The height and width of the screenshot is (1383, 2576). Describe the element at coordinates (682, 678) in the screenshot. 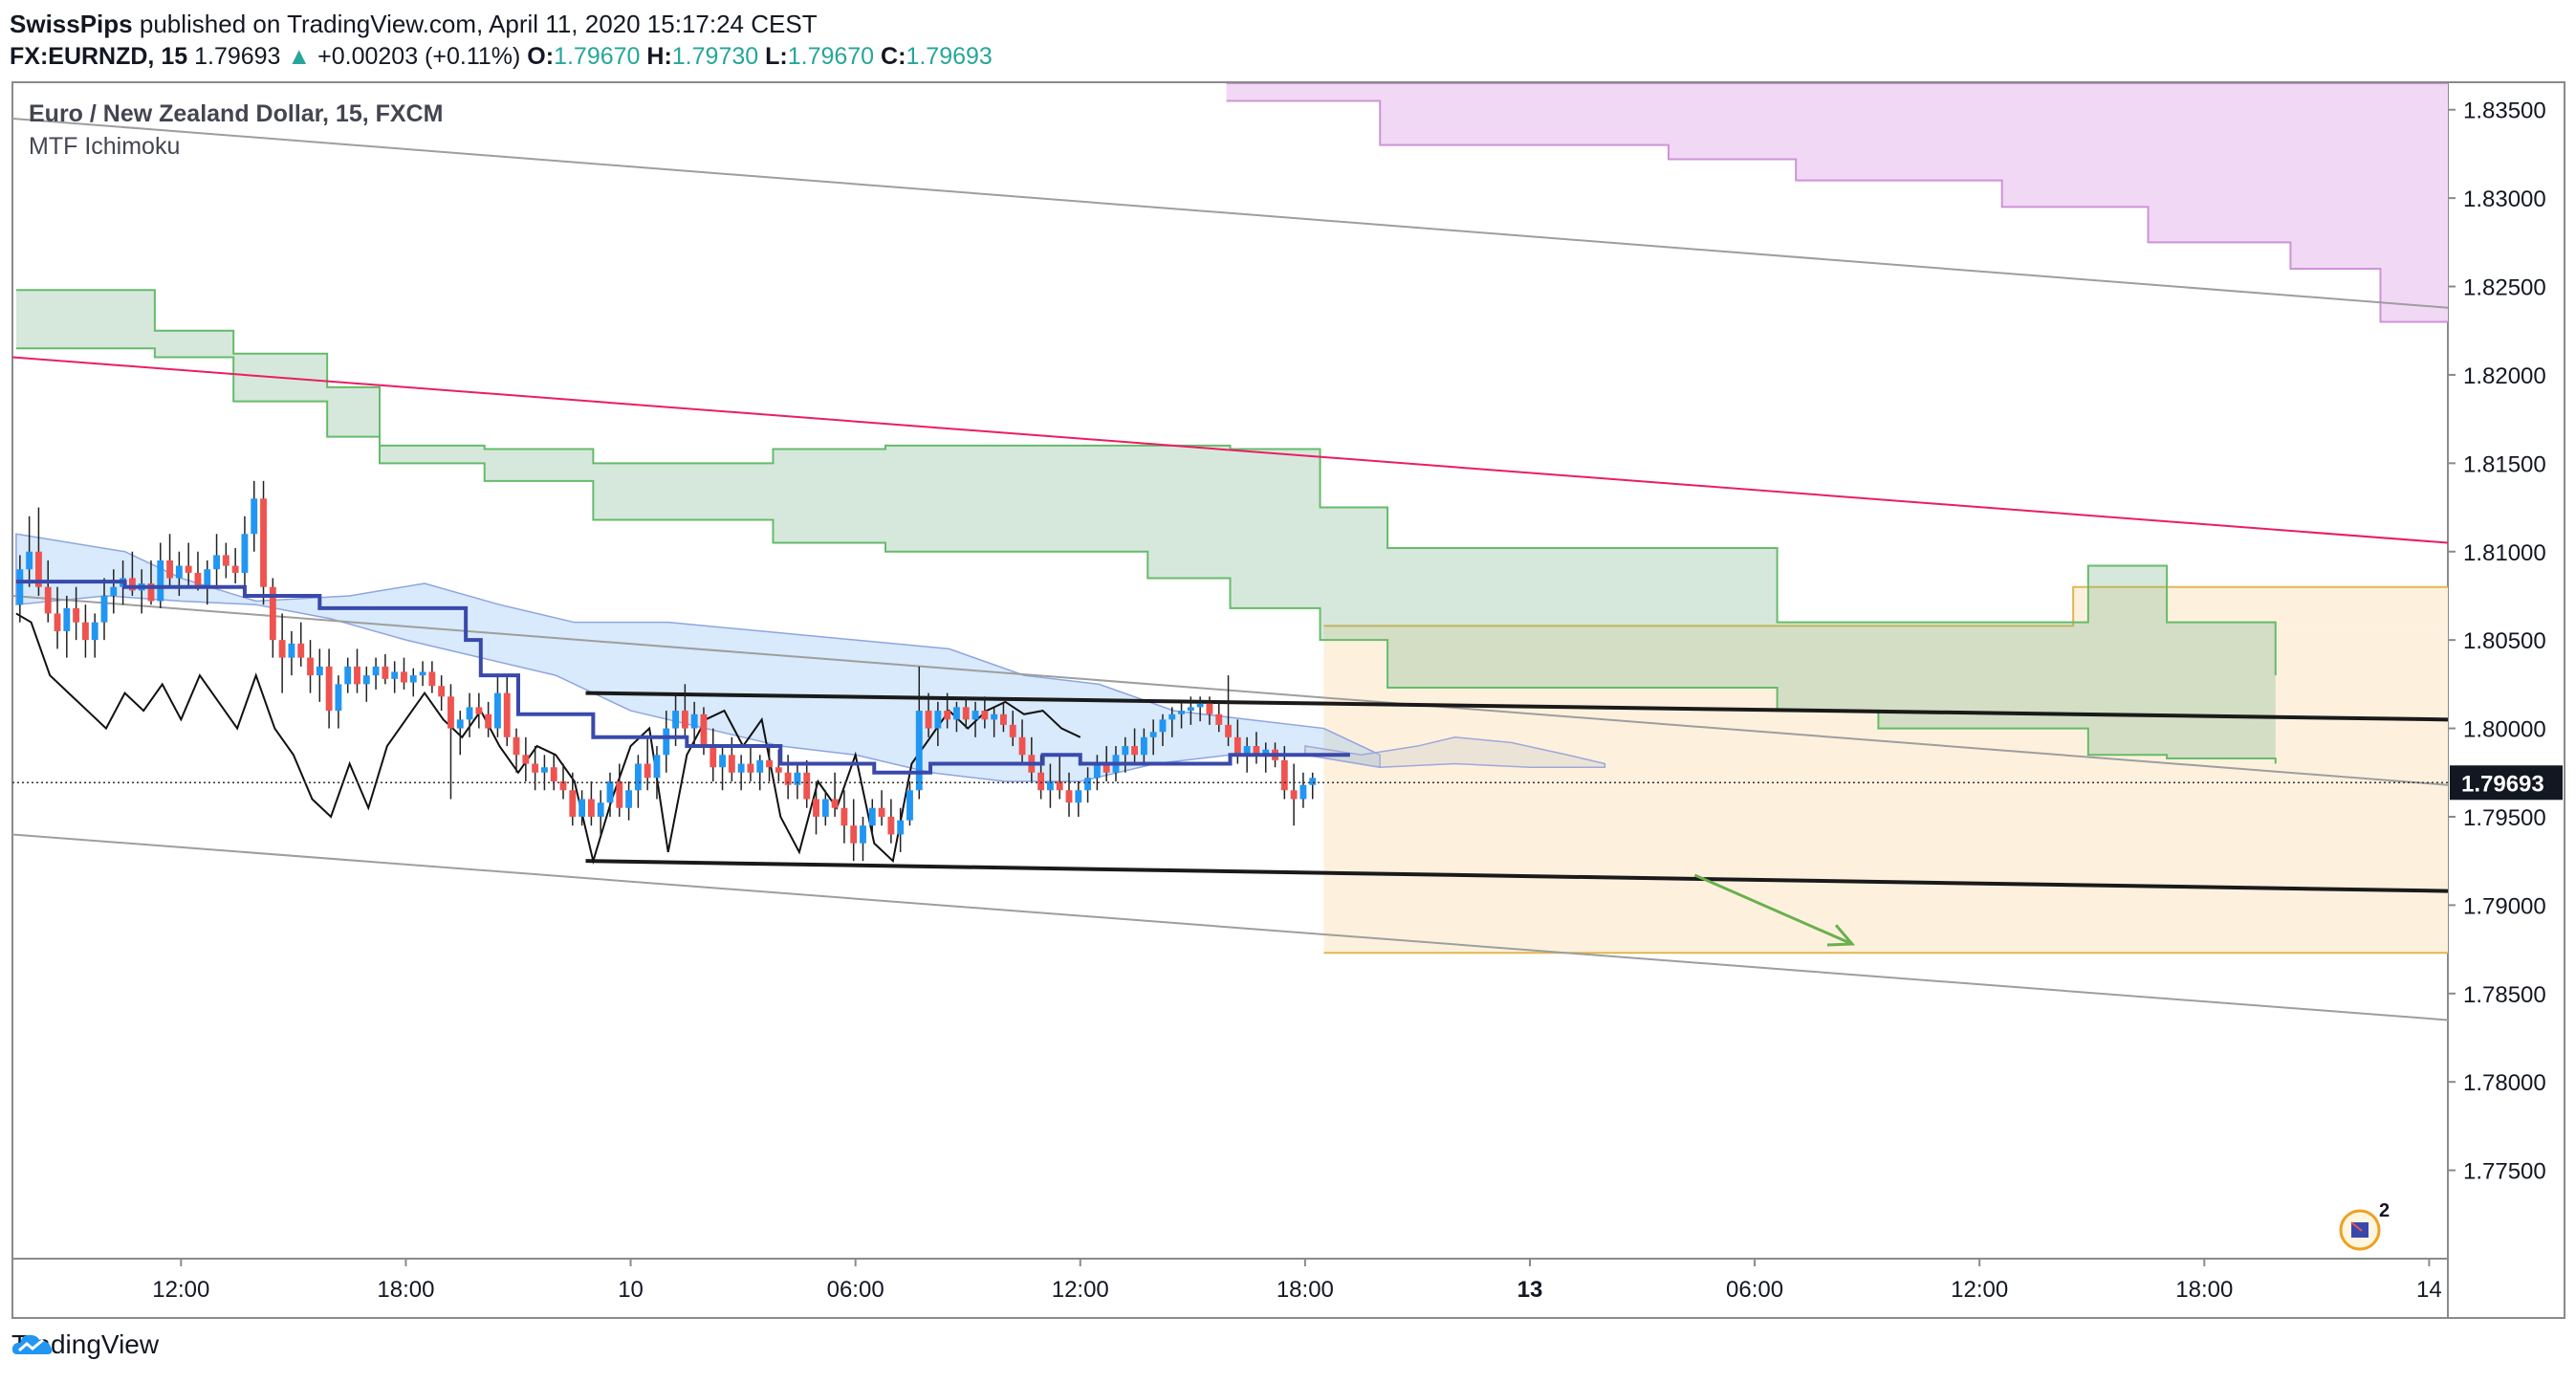

I see `kijun-sen-line` at that location.